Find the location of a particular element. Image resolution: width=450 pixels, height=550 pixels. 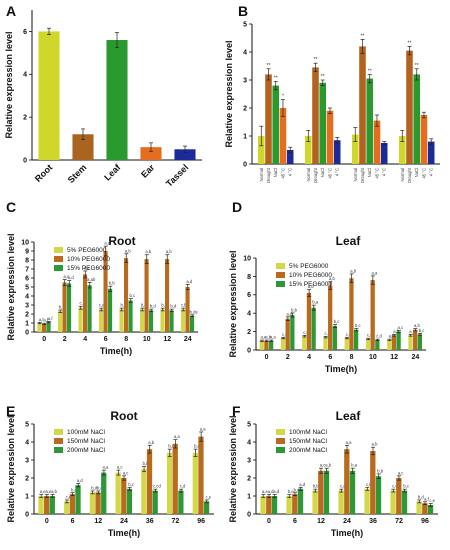

panel-c-bar-label: b,c is located at coordinates (123, 305).